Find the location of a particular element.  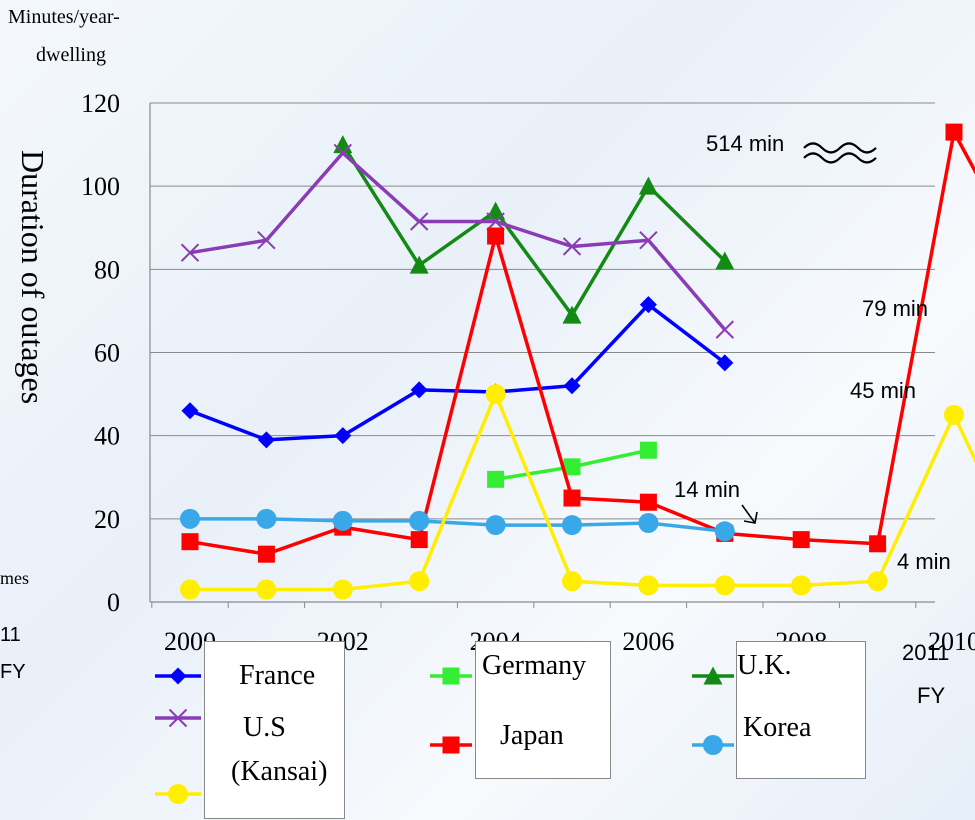

point-kansai-2006 is located at coordinates (648, 585).